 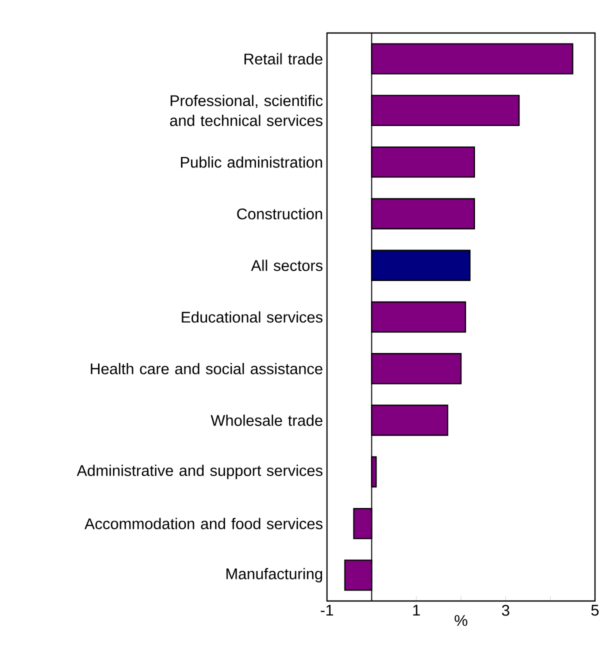 What do you see at coordinates (327, 610) in the screenshot?
I see `x-tick-label: -1` at bounding box center [327, 610].